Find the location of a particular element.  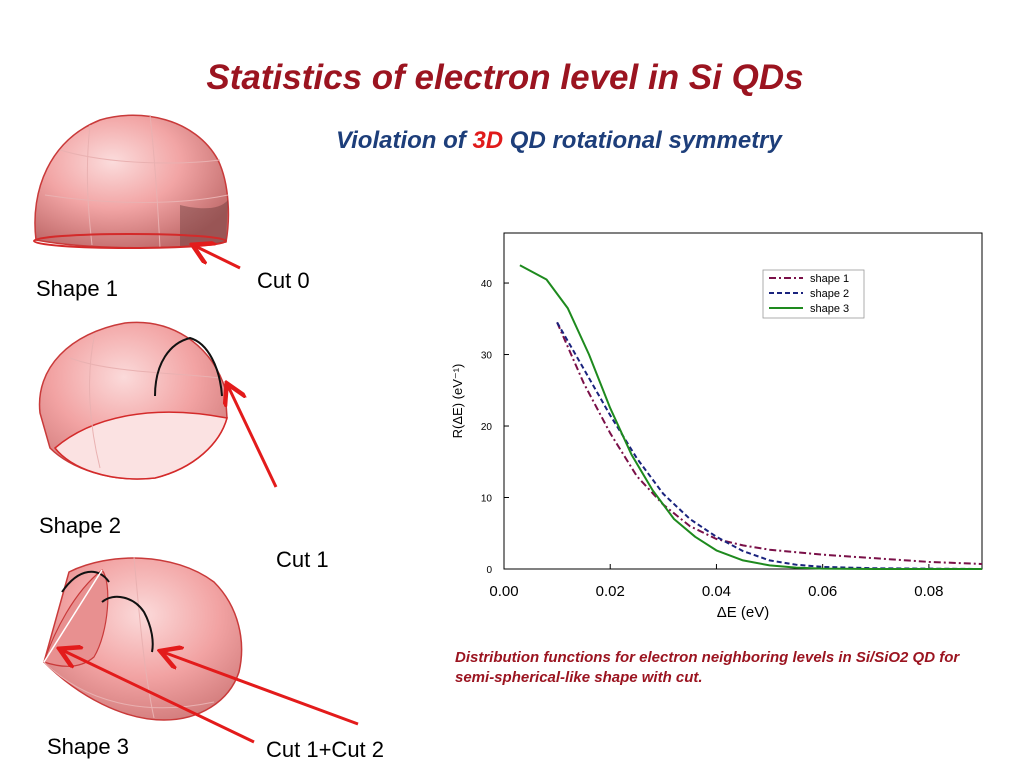

arrow-cut-2a is located at coordinates (158, 697).